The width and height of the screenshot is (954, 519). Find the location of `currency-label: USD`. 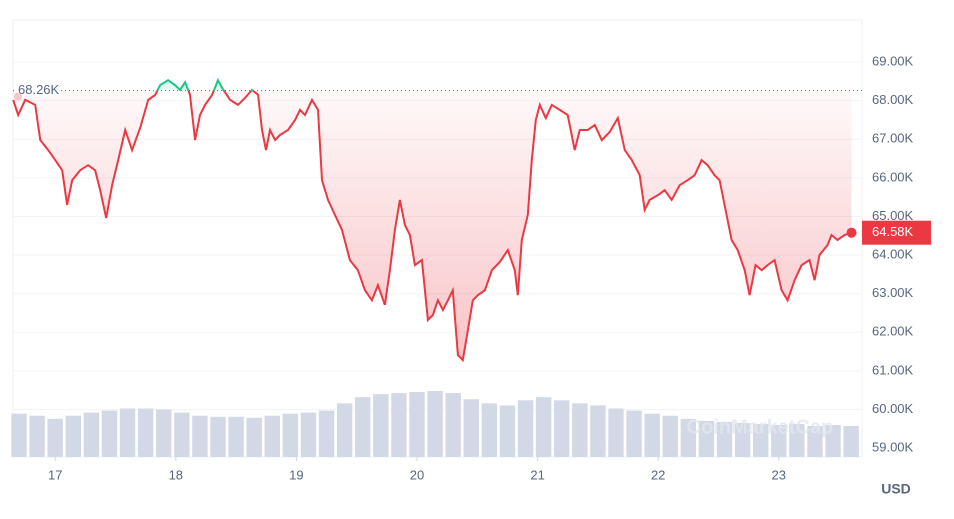

currency-label: USD is located at coordinates (896, 489).